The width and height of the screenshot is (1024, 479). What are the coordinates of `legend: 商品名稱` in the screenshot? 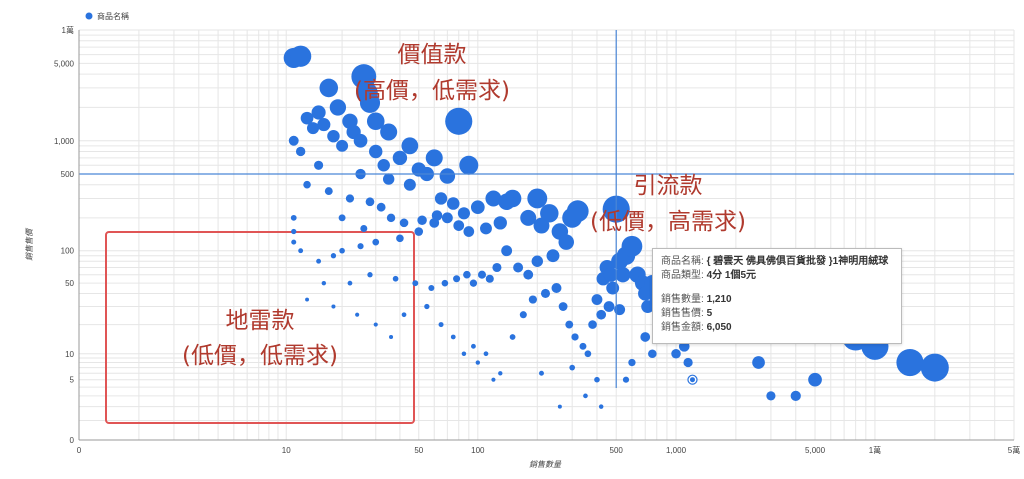 It's located at (107, 16).